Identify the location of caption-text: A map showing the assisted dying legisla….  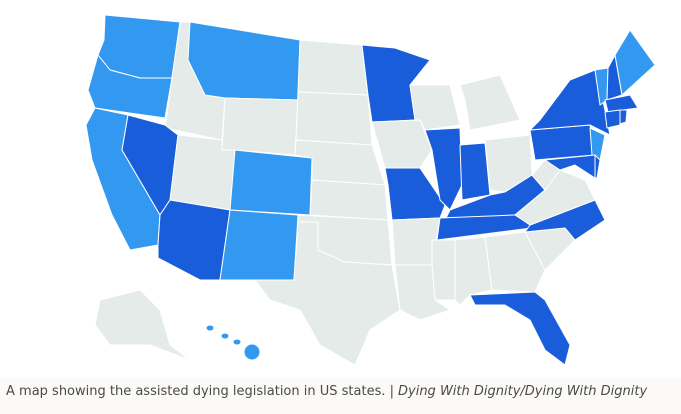
(200, 391).